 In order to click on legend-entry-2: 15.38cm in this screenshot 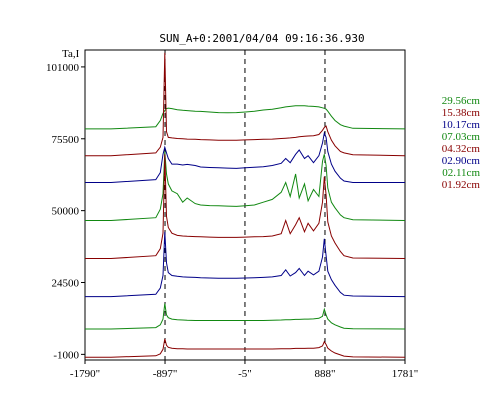, I will do `click(461, 113)`.